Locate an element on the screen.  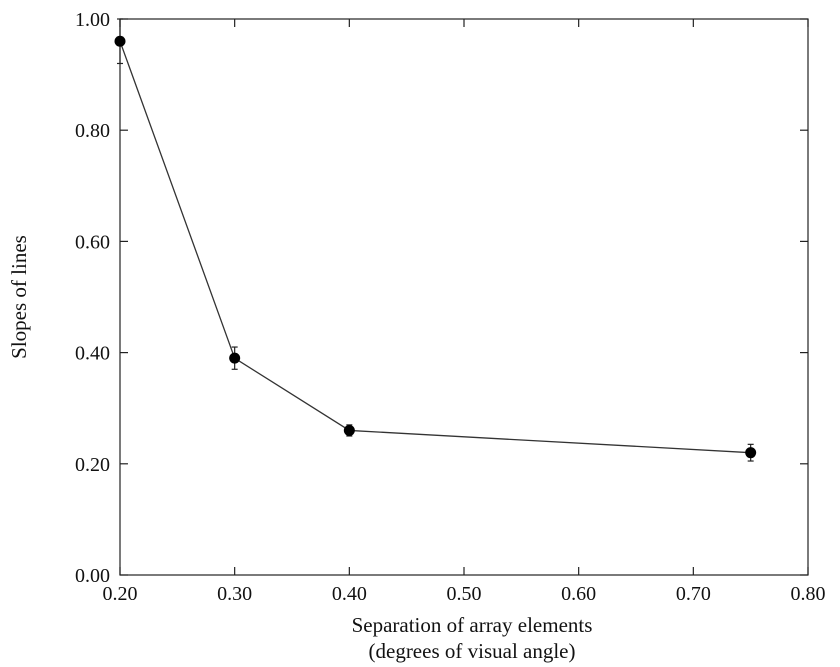
y-tick-label: 0.20 is located at coordinates (92, 465).